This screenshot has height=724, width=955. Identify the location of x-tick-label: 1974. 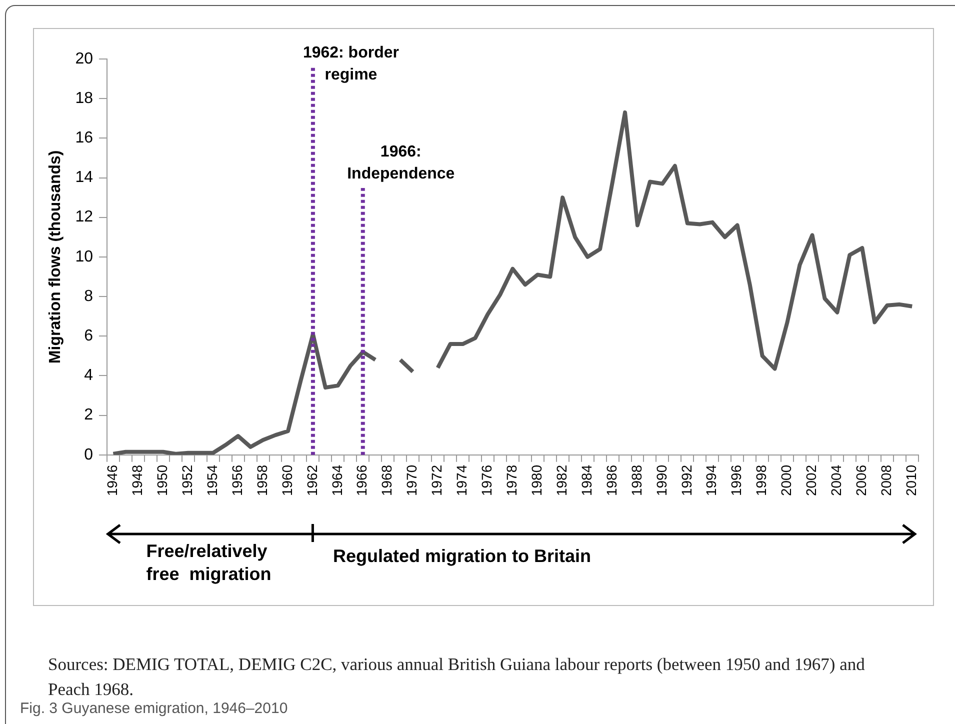
(462, 480).